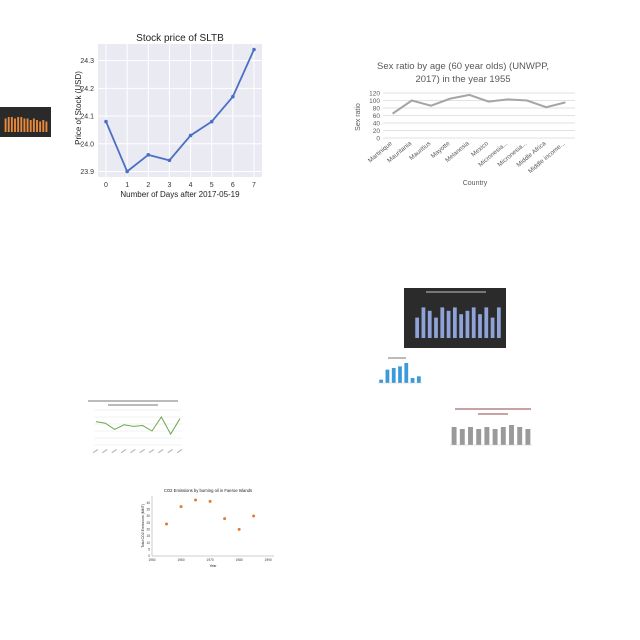 Image resolution: width=640 pixels, height=640 pixels. Describe the element at coordinates (233, 185) in the screenshot. I see `stock-x-tick: 6` at that location.